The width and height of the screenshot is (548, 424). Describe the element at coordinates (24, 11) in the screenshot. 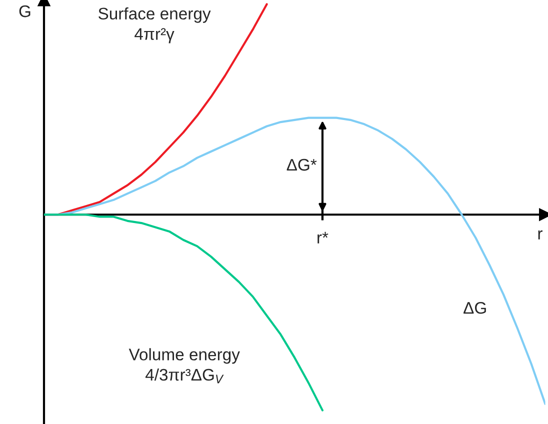

I see `y-axis-title: G` at that location.